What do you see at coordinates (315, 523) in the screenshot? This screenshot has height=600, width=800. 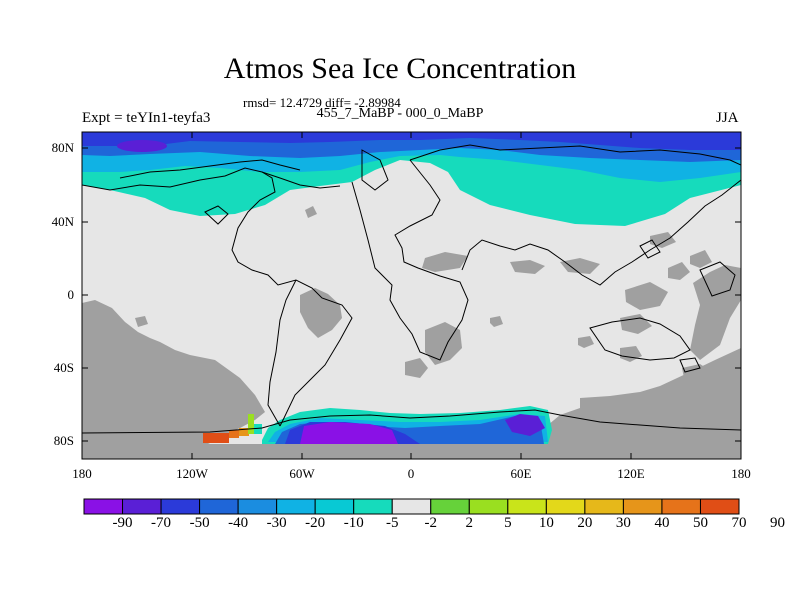 I see `colorbar-label: -20` at bounding box center [315, 523].